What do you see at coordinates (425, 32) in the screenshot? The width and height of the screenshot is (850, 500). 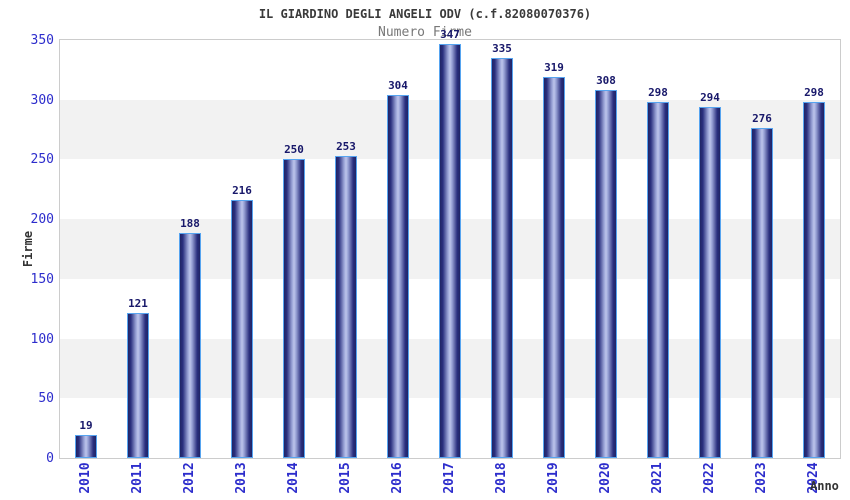 I see `chart-subtitle: Numero Firme` at bounding box center [425, 32].